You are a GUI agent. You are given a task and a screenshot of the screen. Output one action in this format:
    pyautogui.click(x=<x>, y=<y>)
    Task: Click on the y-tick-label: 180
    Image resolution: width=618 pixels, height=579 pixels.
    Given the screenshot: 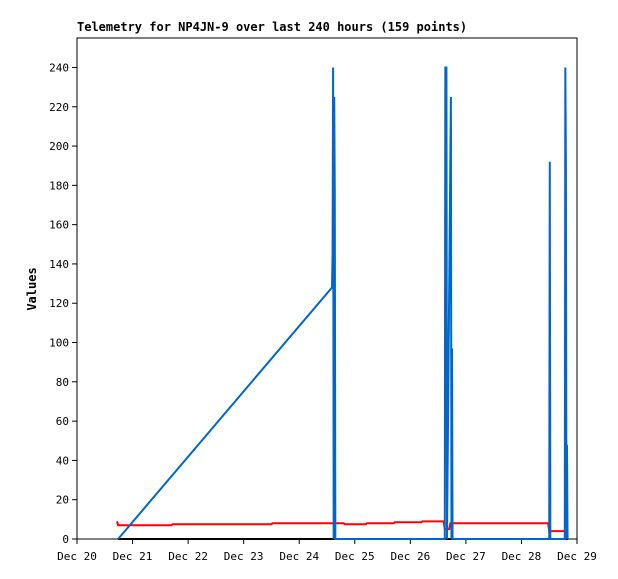 What is the action you would take?
    pyautogui.click(x=59, y=185)
    